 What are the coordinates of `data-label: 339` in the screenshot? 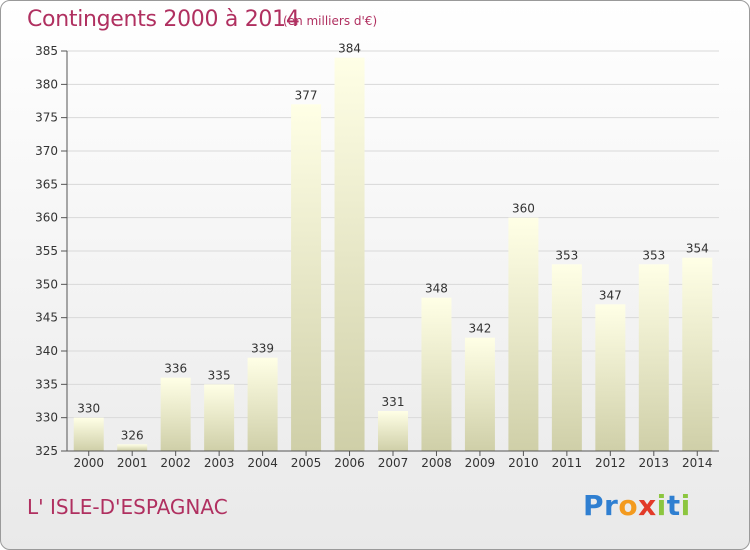 It's located at (262, 349).